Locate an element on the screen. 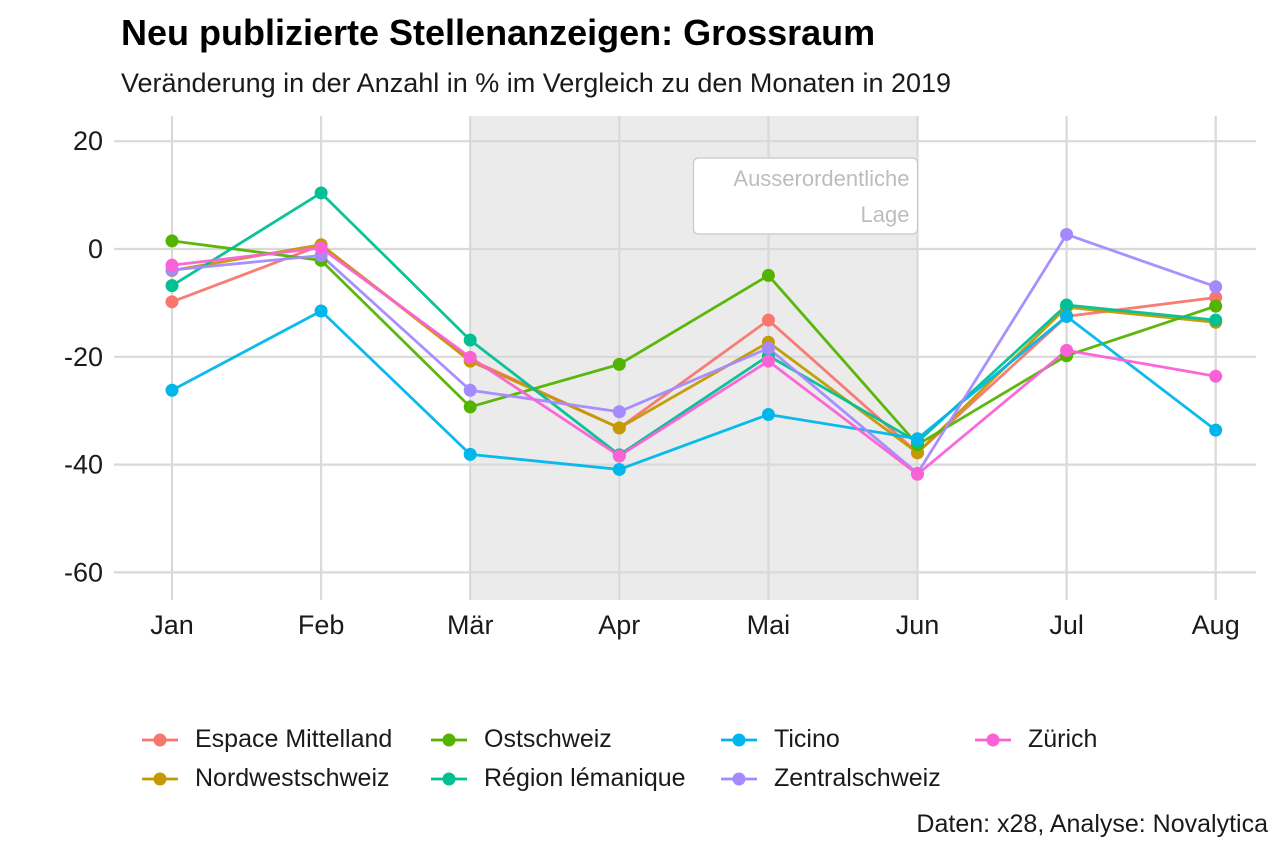 This screenshot has width=1286, height=858. x-tick-label: Jan is located at coordinates (172, 625).